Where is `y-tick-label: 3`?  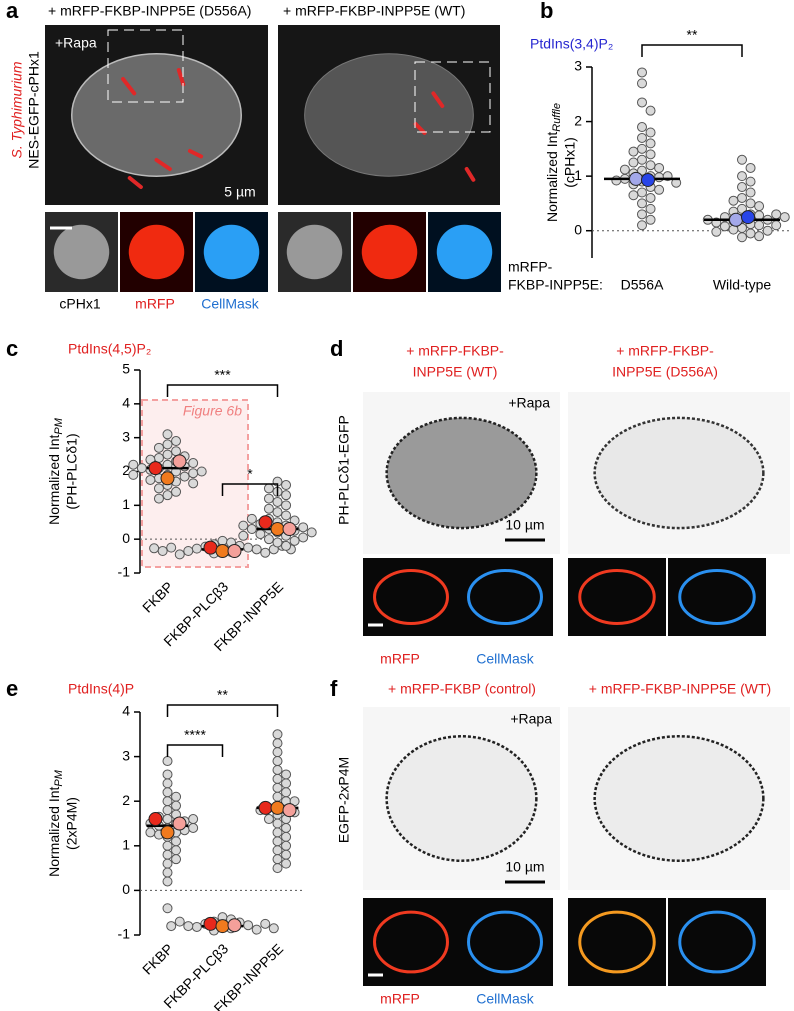 y-tick-label: 3 is located at coordinates (126, 436).